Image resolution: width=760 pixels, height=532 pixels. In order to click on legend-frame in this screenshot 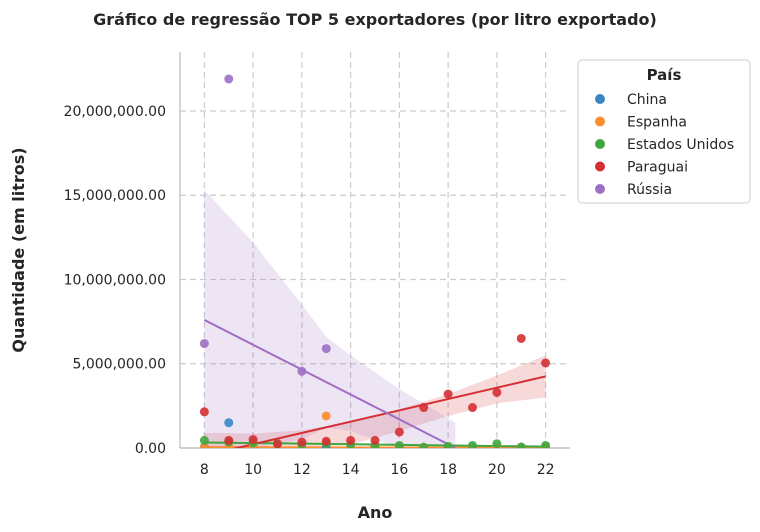, I will do `click(664, 131)`.